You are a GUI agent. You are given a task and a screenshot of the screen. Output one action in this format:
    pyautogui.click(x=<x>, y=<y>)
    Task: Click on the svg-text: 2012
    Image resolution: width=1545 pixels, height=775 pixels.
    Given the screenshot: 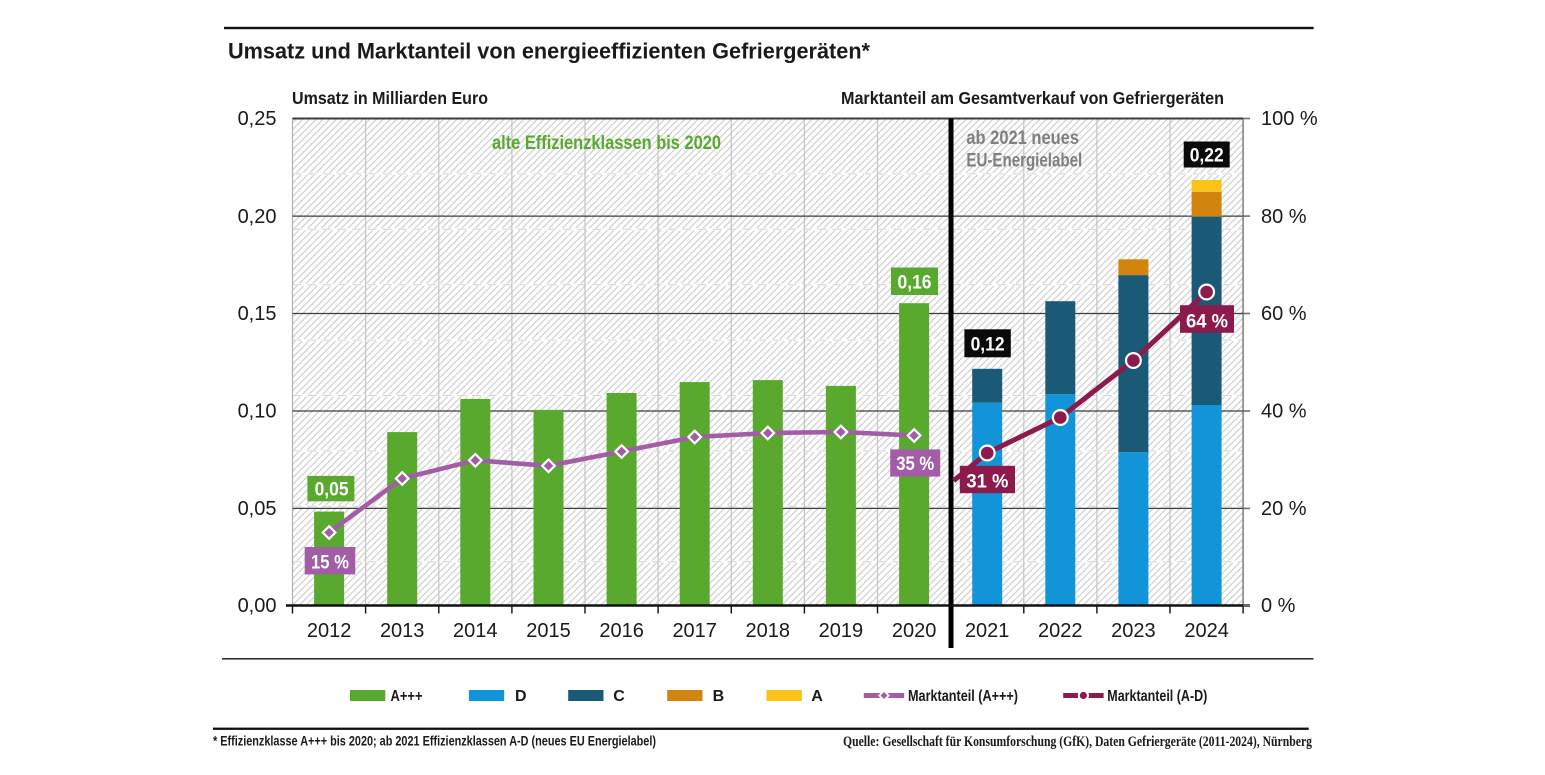 What is the action you would take?
    pyautogui.click(x=329, y=631)
    